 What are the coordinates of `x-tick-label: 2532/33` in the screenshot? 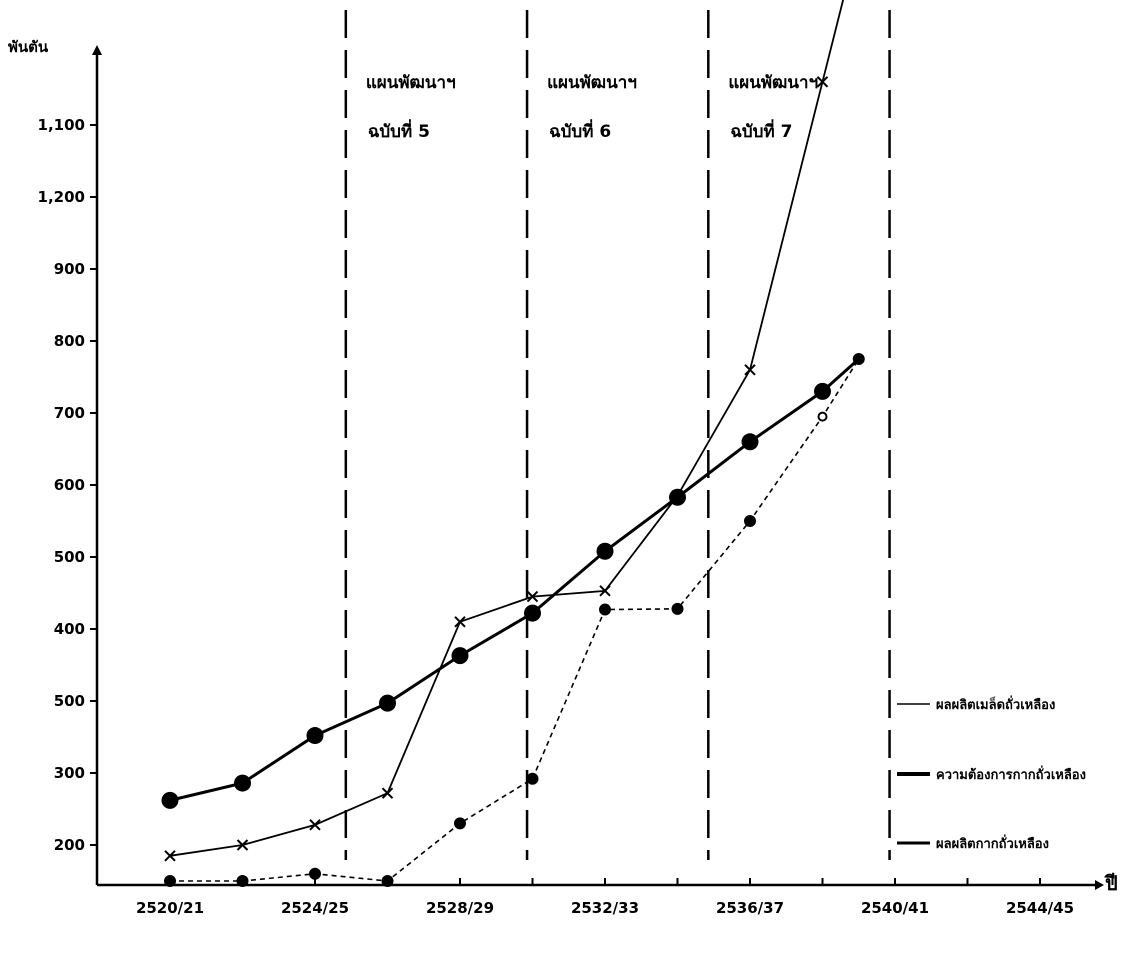 It's located at (605, 908).